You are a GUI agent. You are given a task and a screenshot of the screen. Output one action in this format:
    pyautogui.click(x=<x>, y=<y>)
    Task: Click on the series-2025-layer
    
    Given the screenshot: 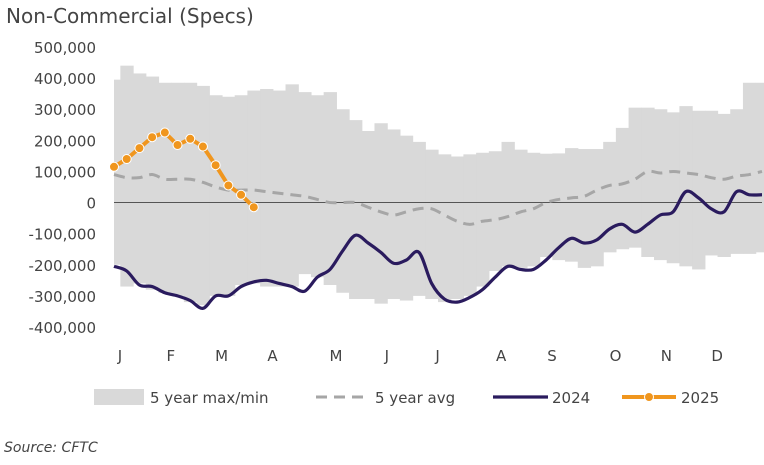 What is the action you would take?
    pyautogui.click(x=184, y=170)
    